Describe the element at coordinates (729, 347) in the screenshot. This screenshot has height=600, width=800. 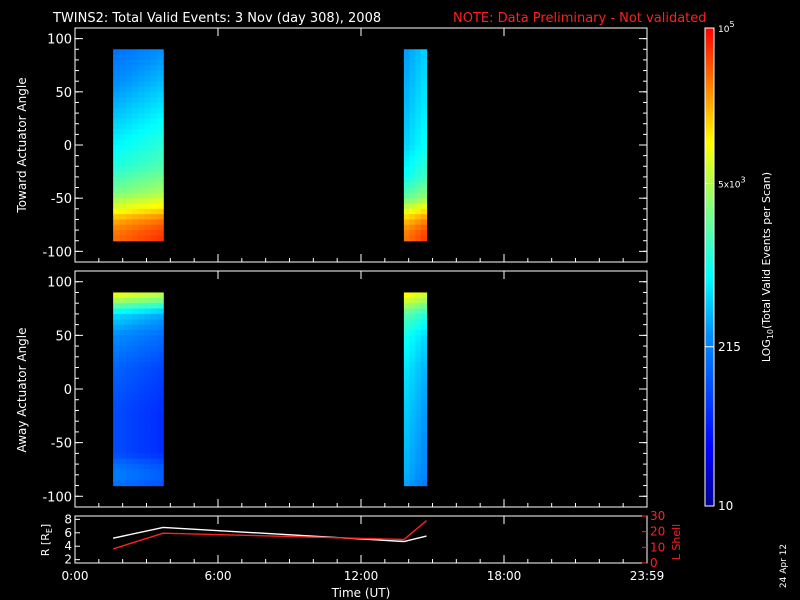
I see `colorbar-tick-label: 215` at that location.